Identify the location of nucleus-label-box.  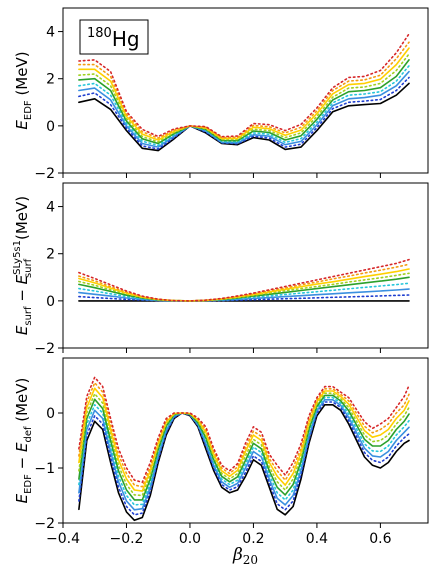
(114, 37).